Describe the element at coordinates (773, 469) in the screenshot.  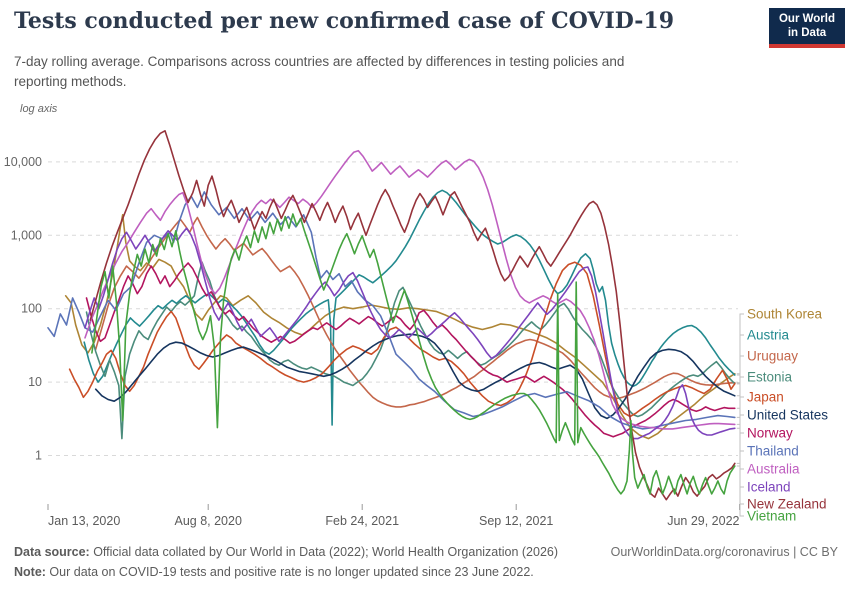
I see `legend-label-australia: Australia` at that location.